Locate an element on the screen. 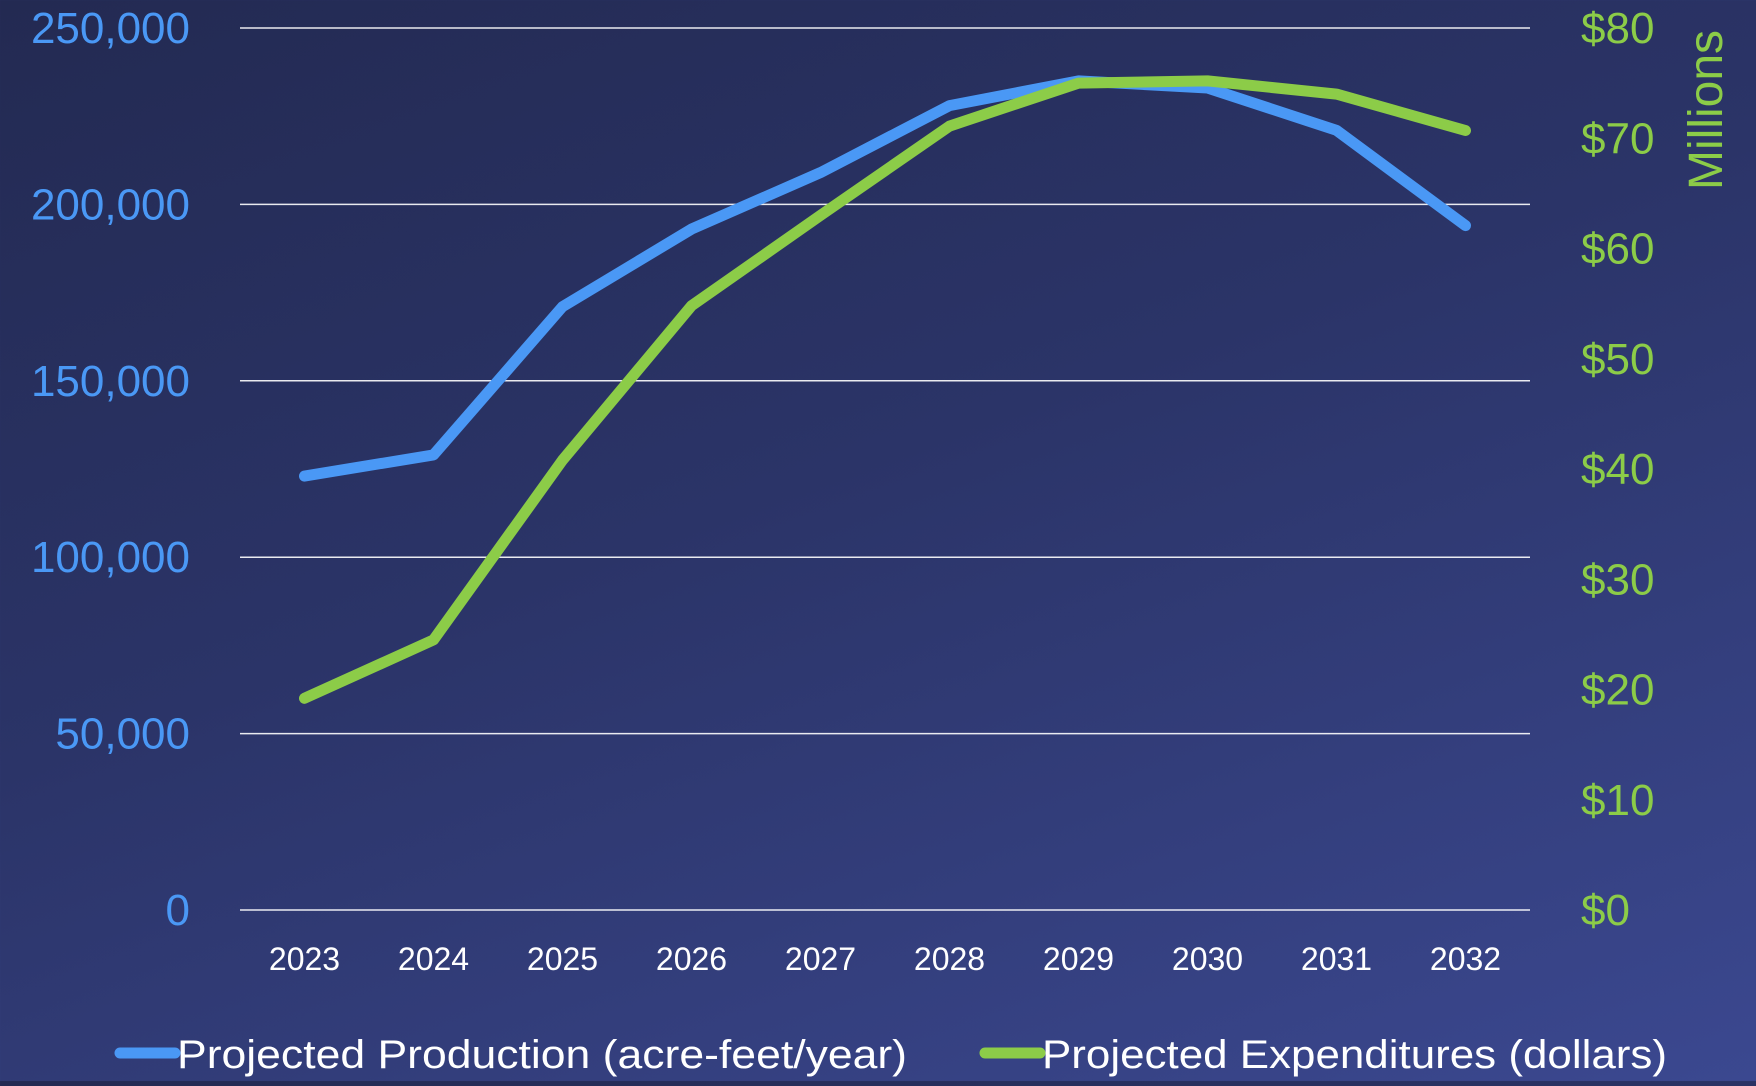 The height and width of the screenshot is (1086, 1756). x-axis-tick-label: 2032 is located at coordinates (1465, 959).